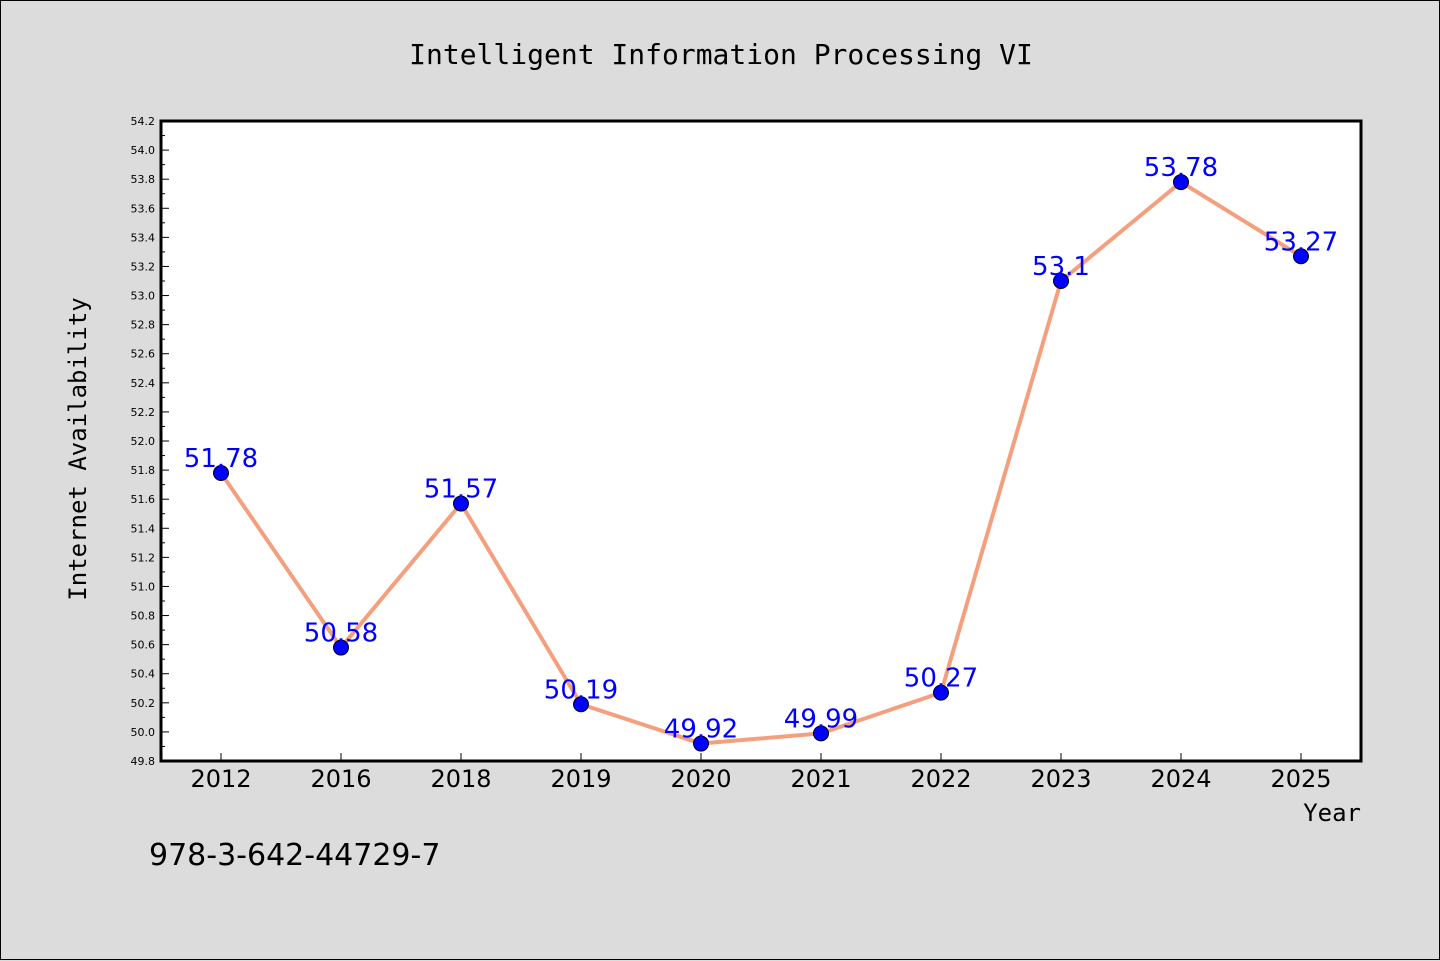 The width and height of the screenshot is (1440, 961). I want to click on y-tick-label: 51.4, so click(143, 528).